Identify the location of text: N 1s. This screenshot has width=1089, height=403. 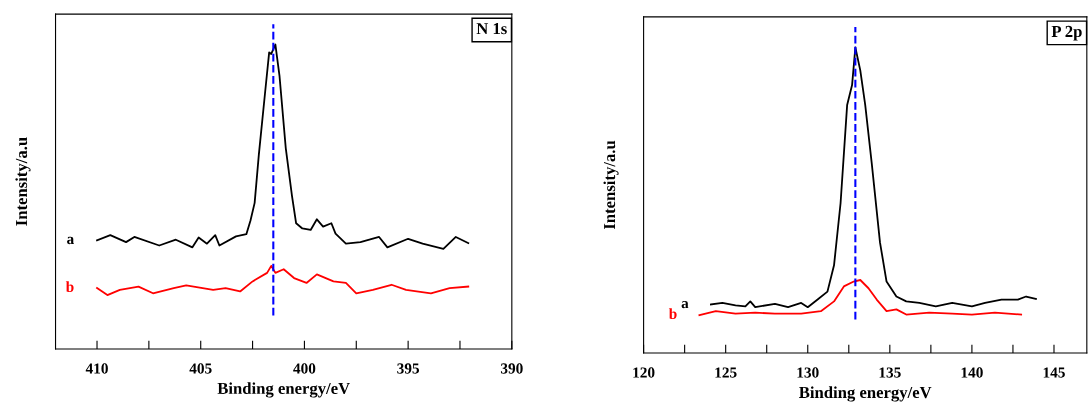
(491, 29).